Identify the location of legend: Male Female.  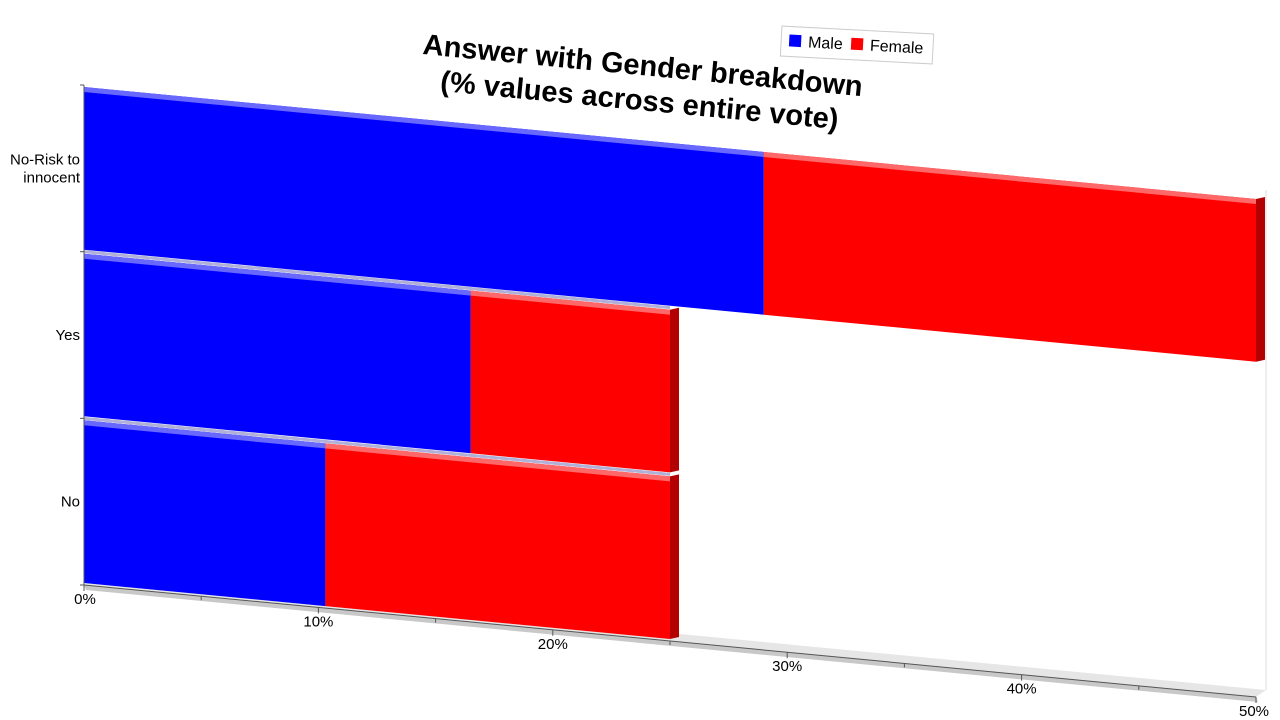
(857, 45).